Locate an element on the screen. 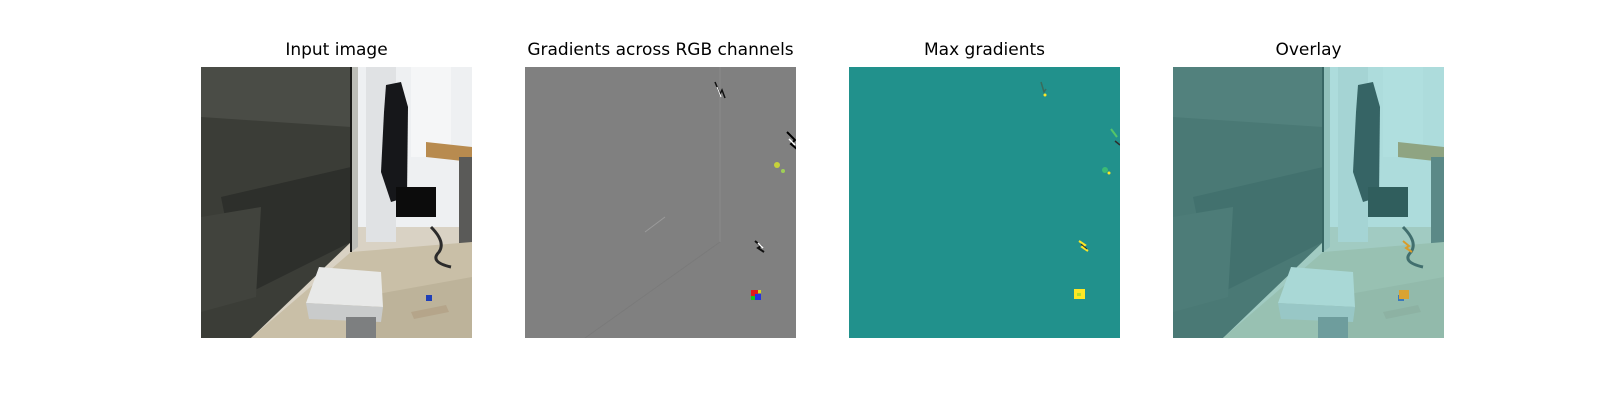  gradient-background is located at coordinates (660, 202).